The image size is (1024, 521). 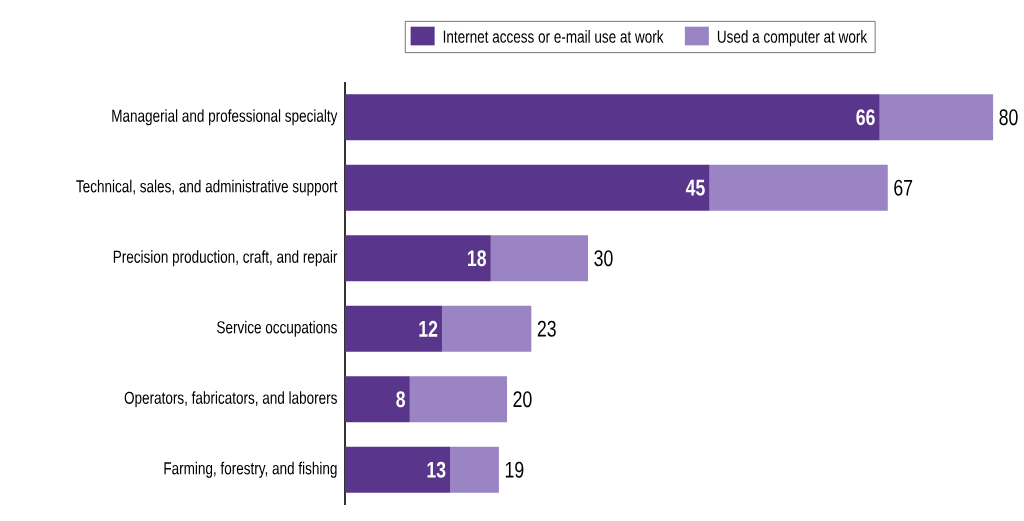 What do you see at coordinates (230, 399) in the screenshot?
I see `y-tick-label: Operators, fabricators, and laborers` at bounding box center [230, 399].